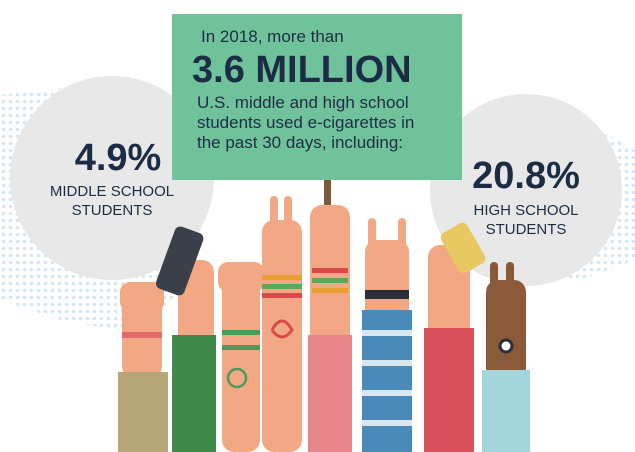  What do you see at coordinates (303, 102) in the screenshot?
I see `sign-body: U.S. middle and high school` at bounding box center [303, 102].